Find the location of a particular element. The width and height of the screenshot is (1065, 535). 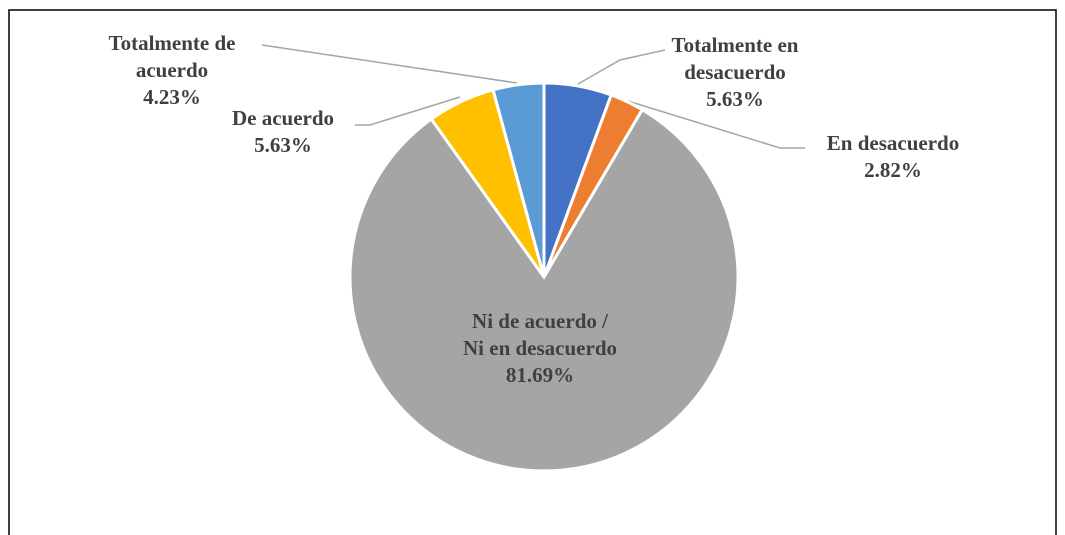

label-line: De acuerdo is located at coordinates (283, 118).